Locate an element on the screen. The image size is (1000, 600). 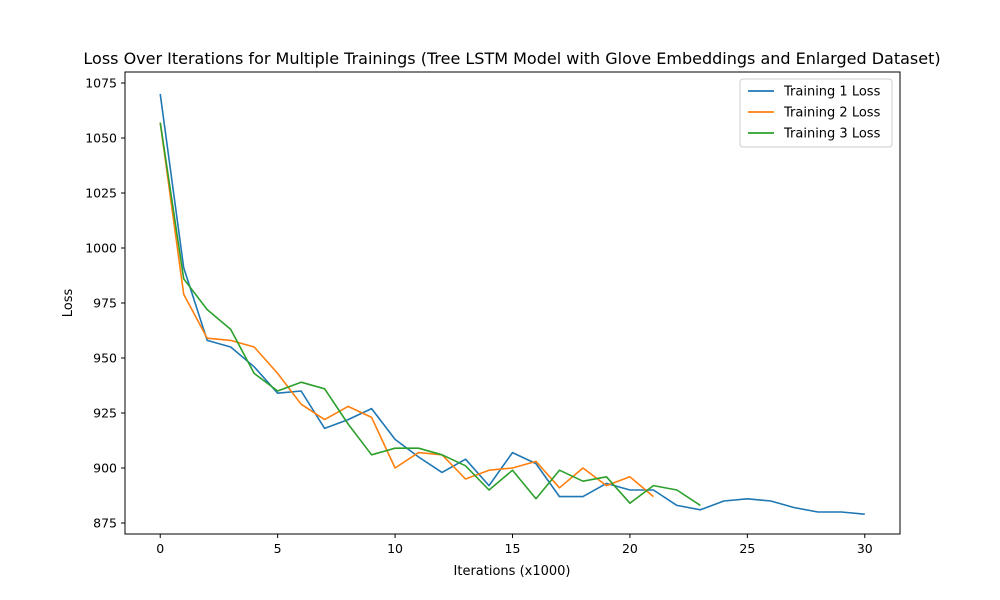
y-tick-label: 1050 is located at coordinates (101, 138).